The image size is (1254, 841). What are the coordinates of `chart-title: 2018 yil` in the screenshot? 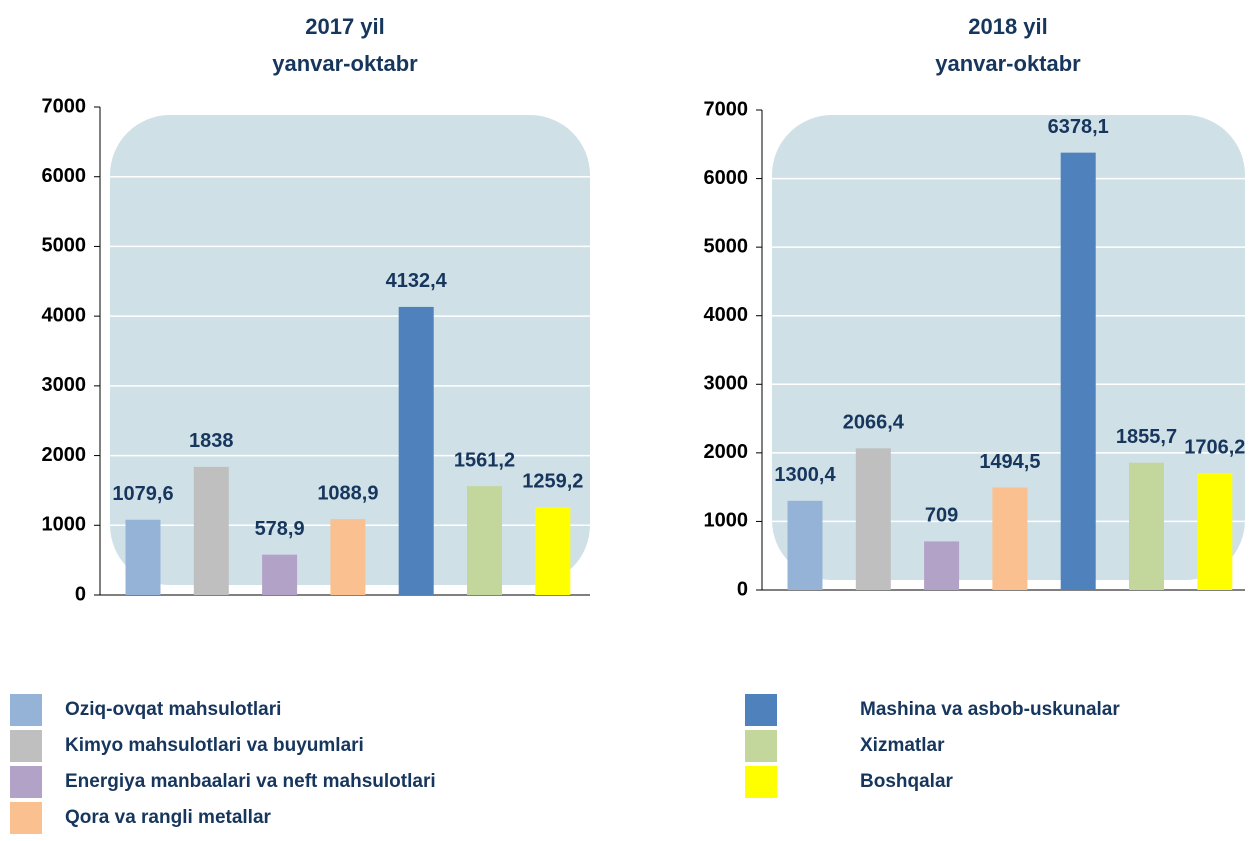 It's located at (1008, 26).